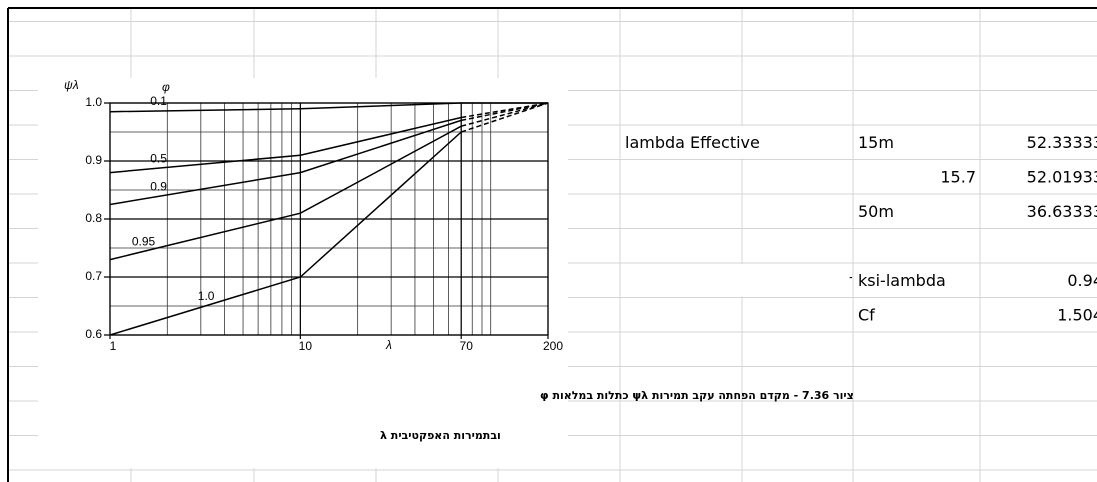  I want to click on curve-label: 0.9, so click(158, 187).